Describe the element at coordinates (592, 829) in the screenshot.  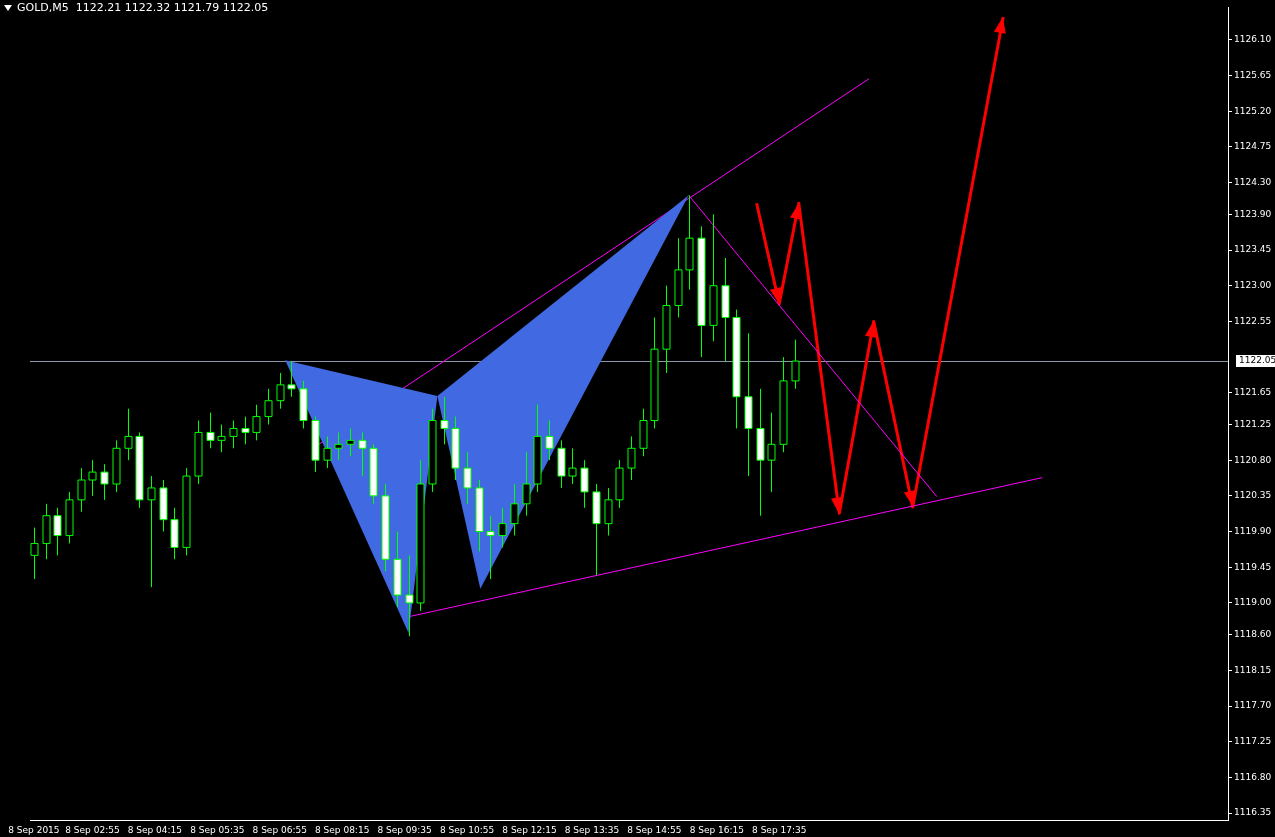
I see `x-tick-label: 8 Sep 13:35` at that location.